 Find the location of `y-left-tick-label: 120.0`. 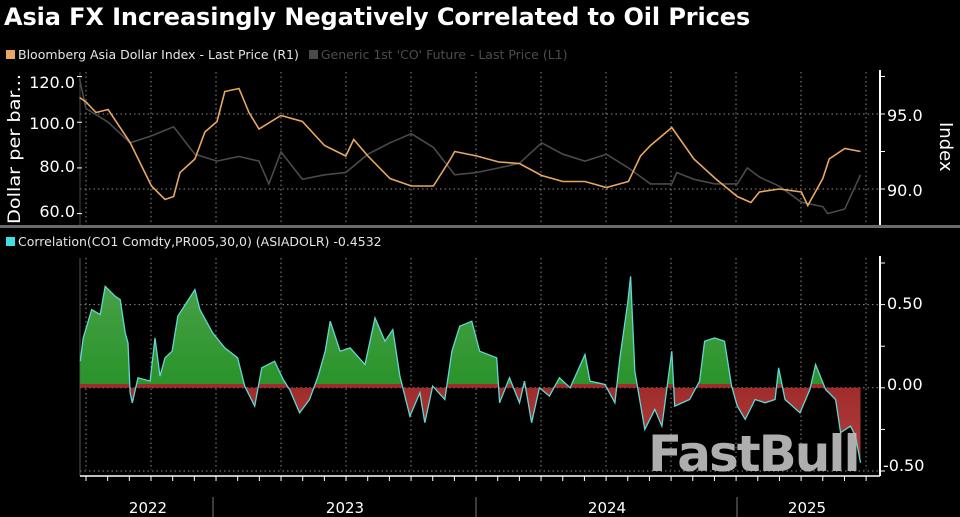

y-left-tick-label: 120.0 is located at coordinates (52, 82).